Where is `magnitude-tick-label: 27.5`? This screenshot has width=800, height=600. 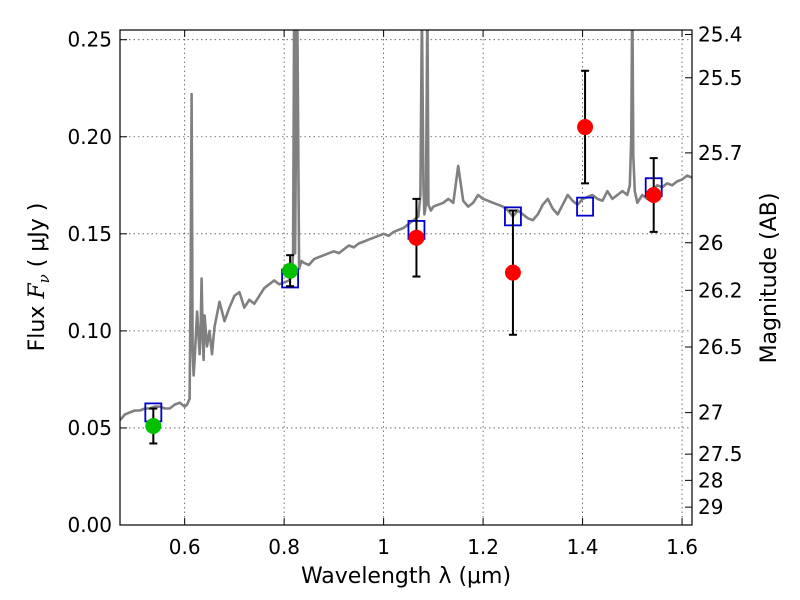
magnitude-tick-label: 27.5 is located at coordinates (720, 454).